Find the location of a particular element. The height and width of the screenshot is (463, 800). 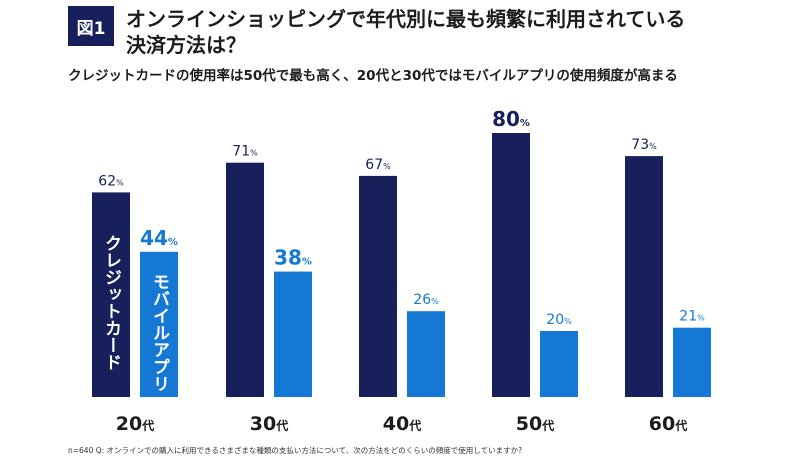

data-label-mobile-3: 20% is located at coordinates (559, 320).